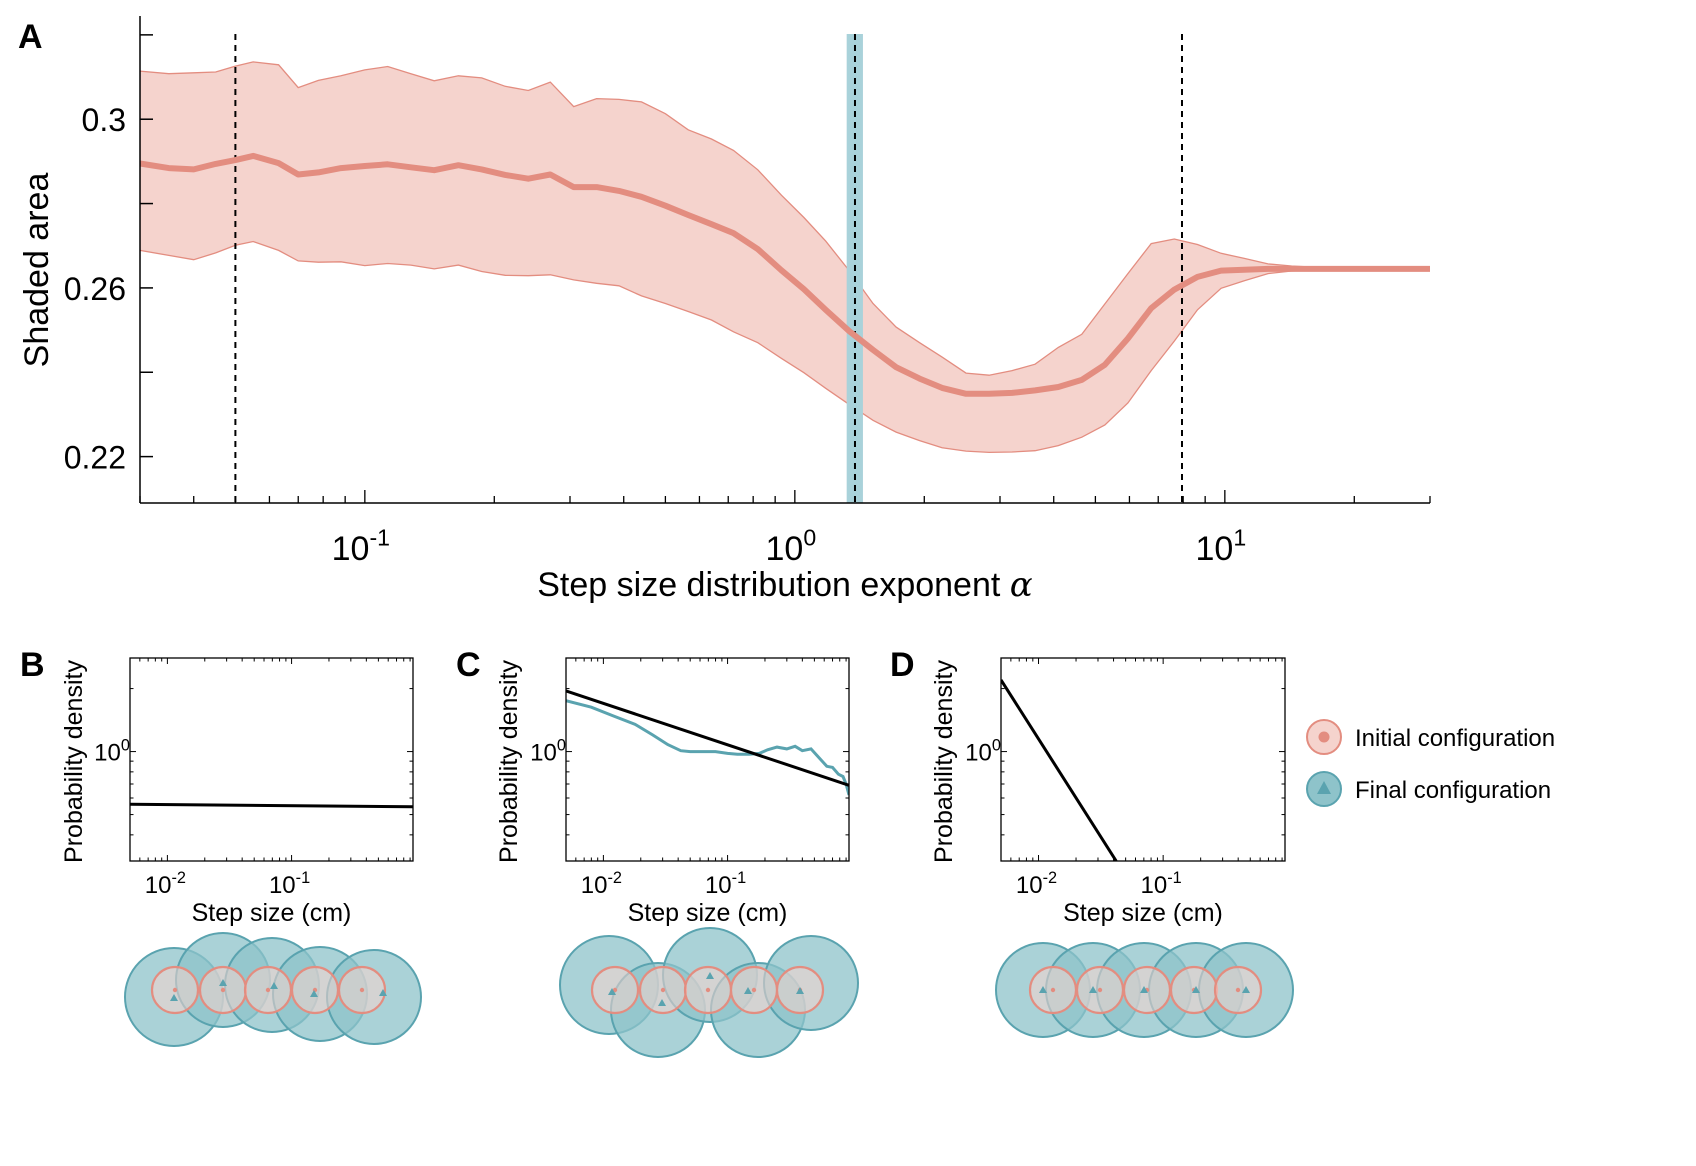  I want to click on plot-frame, so click(707, 759).